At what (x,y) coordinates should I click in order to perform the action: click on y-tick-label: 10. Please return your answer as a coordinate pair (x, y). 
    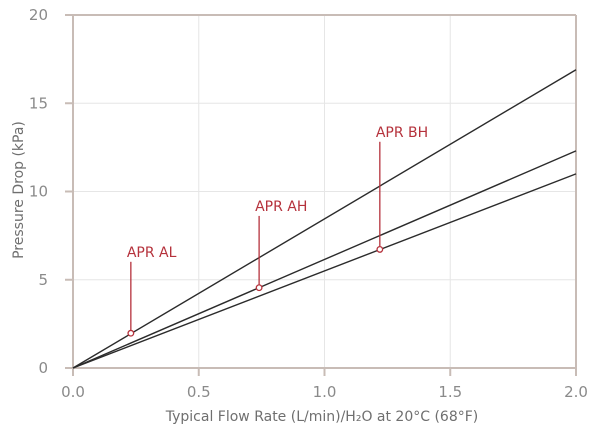
    Looking at the image, I should click on (38, 192).